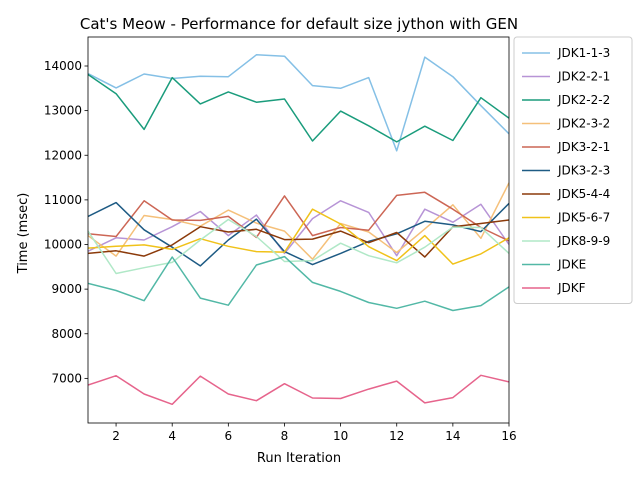  I want to click on legend-label-jdk8-9-9: JDK8-9-9, so click(583, 241).